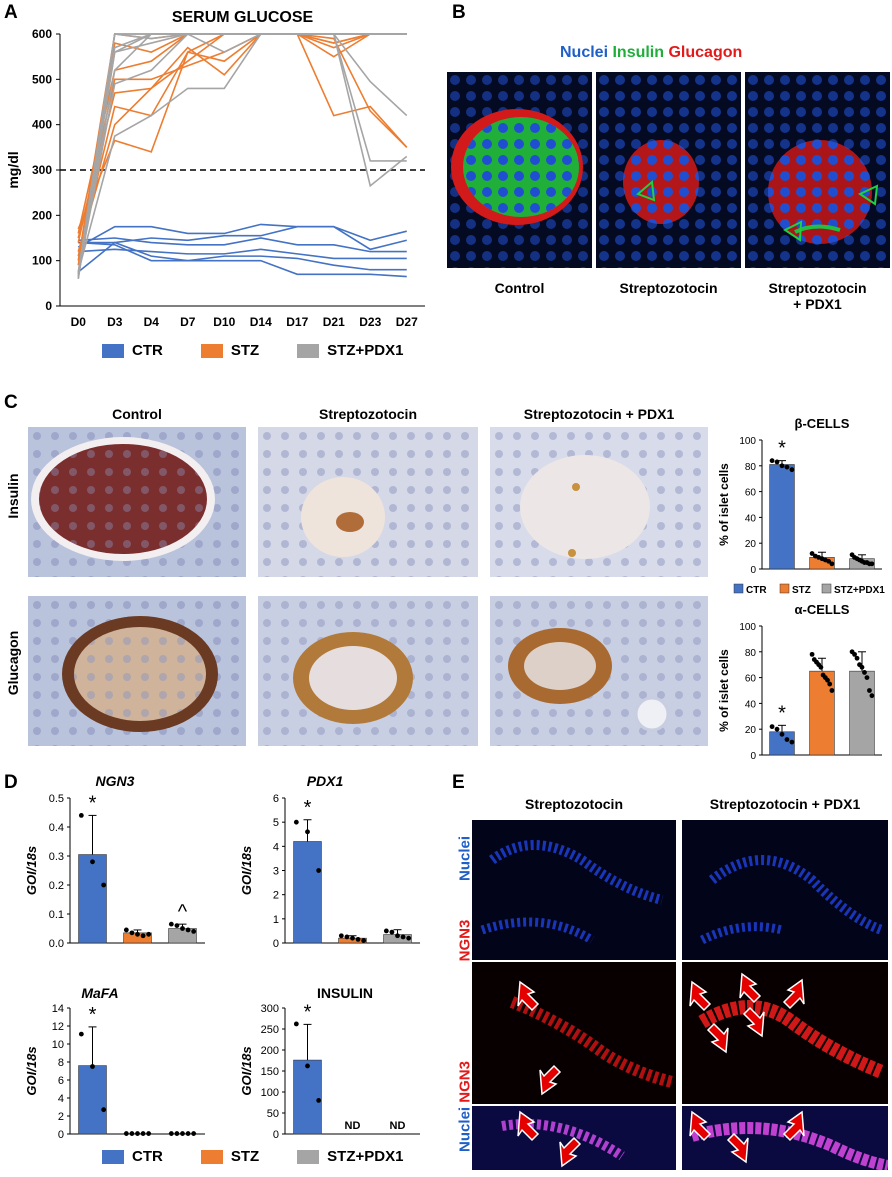 The height and width of the screenshot is (1177, 892). Describe the element at coordinates (407, 322) in the screenshot. I see `x-tick-label: D27` at that location.